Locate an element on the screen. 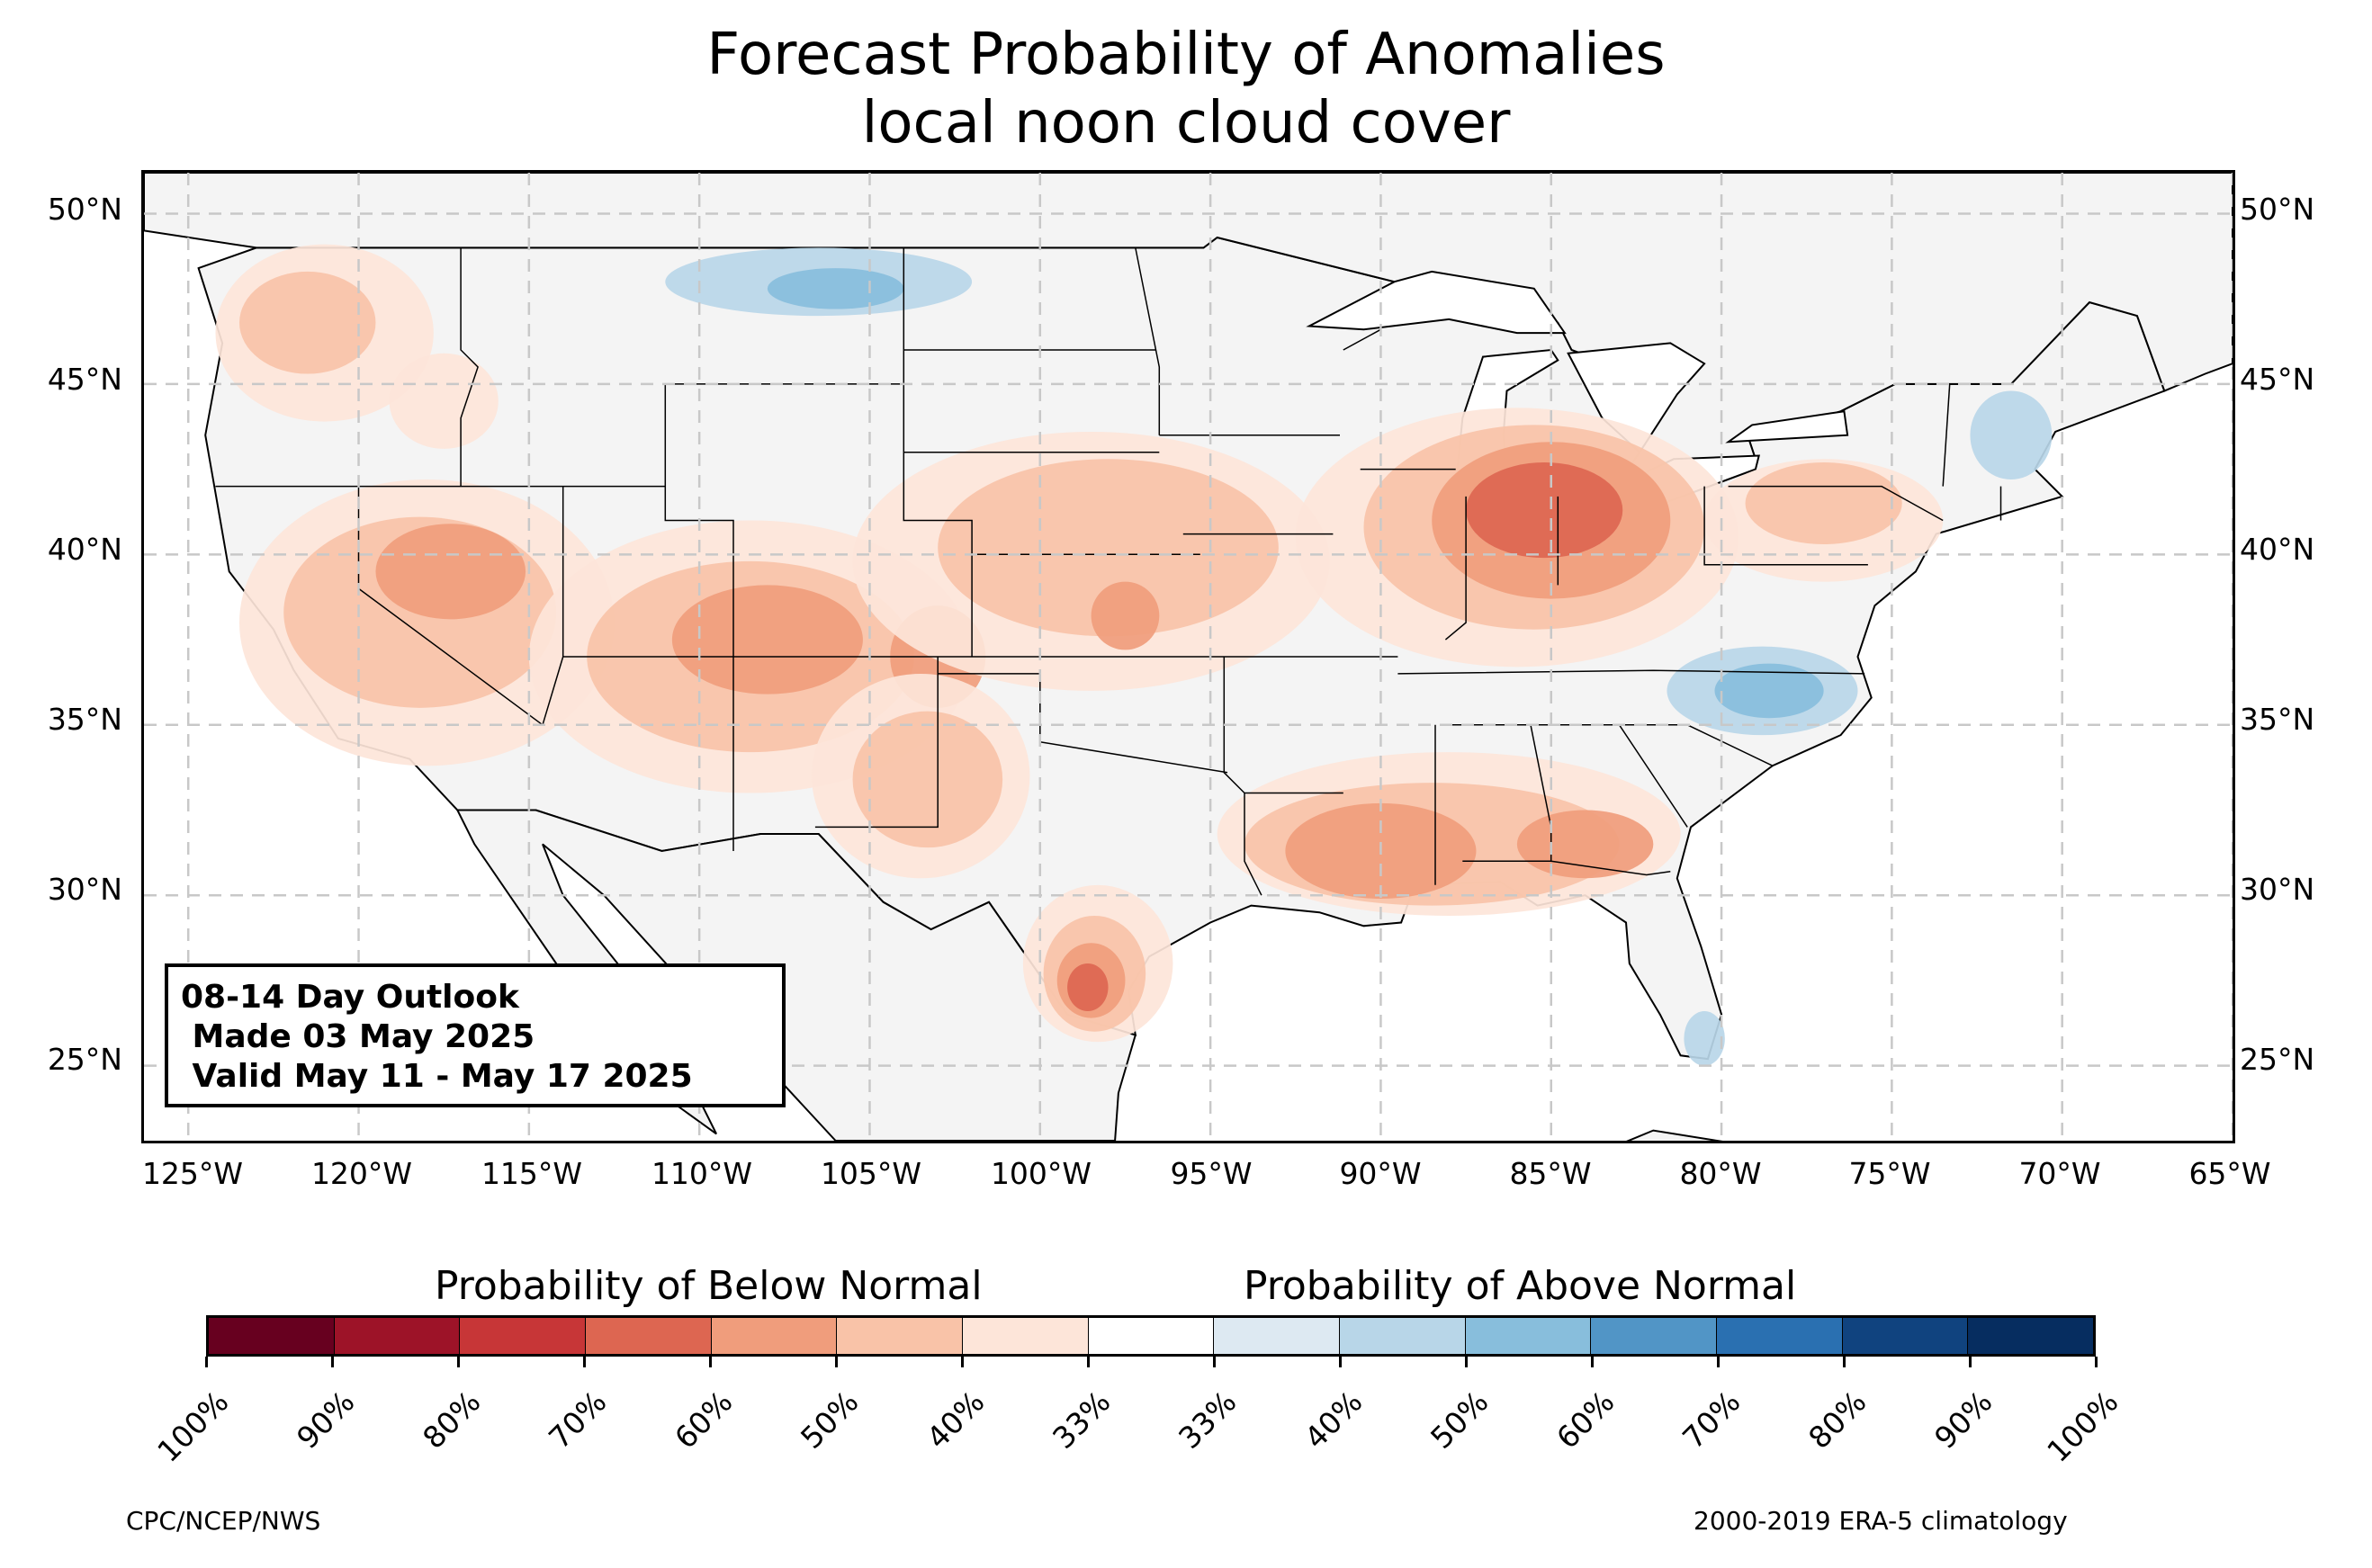  lon-label: 80°W is located at coordinates (1720, 1173).